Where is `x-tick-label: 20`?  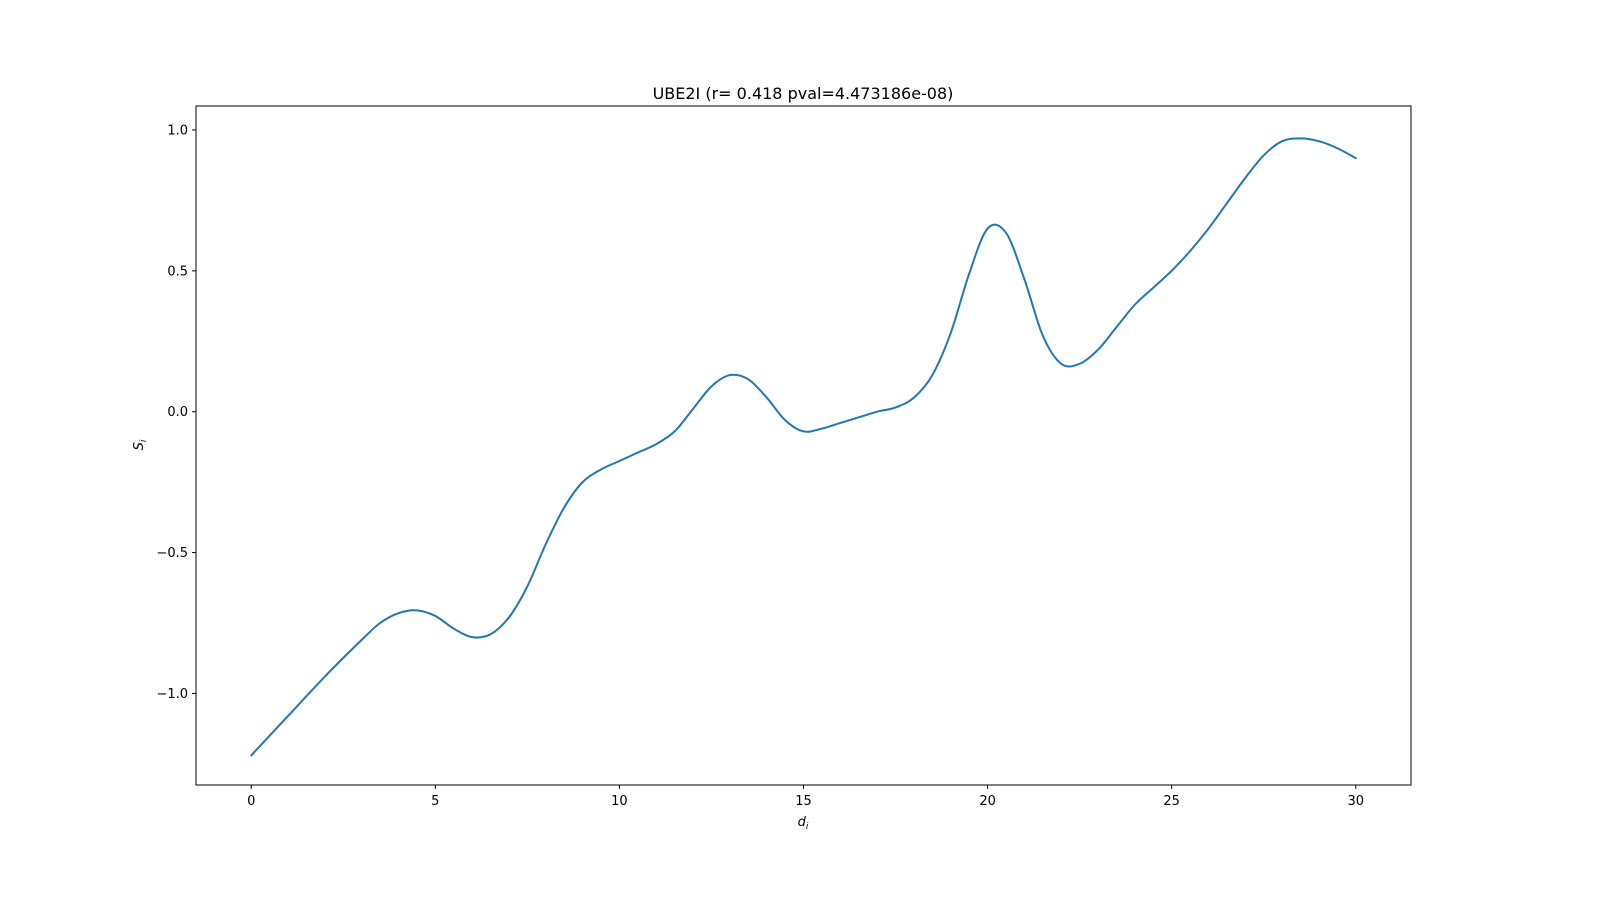 x-tick-label: 20 is located at coordinates (987, 801).